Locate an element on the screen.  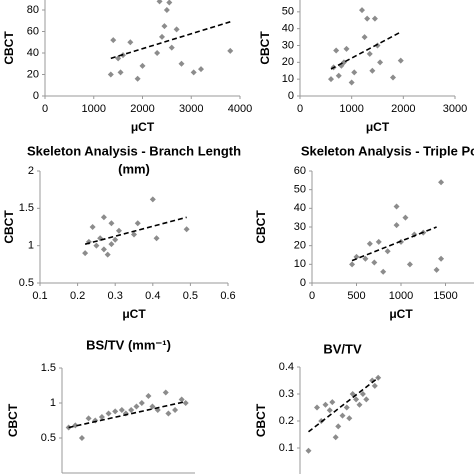
chart-title: Skeleton Analysis - Branch Length is located at coordinates (134, 150).